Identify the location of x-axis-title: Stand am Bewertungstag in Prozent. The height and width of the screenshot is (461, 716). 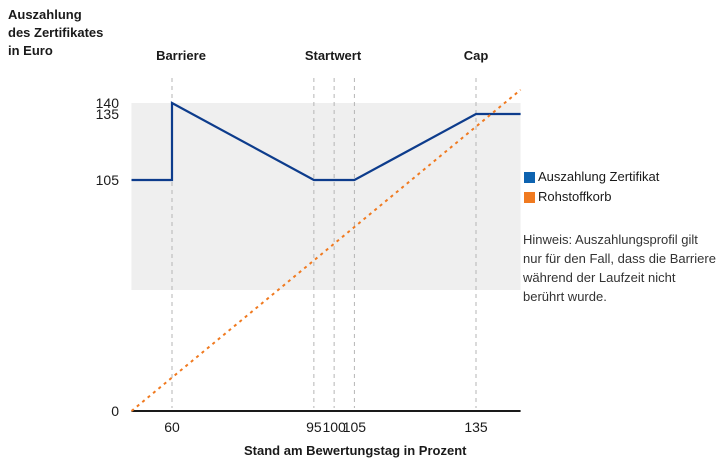
(355, 450).